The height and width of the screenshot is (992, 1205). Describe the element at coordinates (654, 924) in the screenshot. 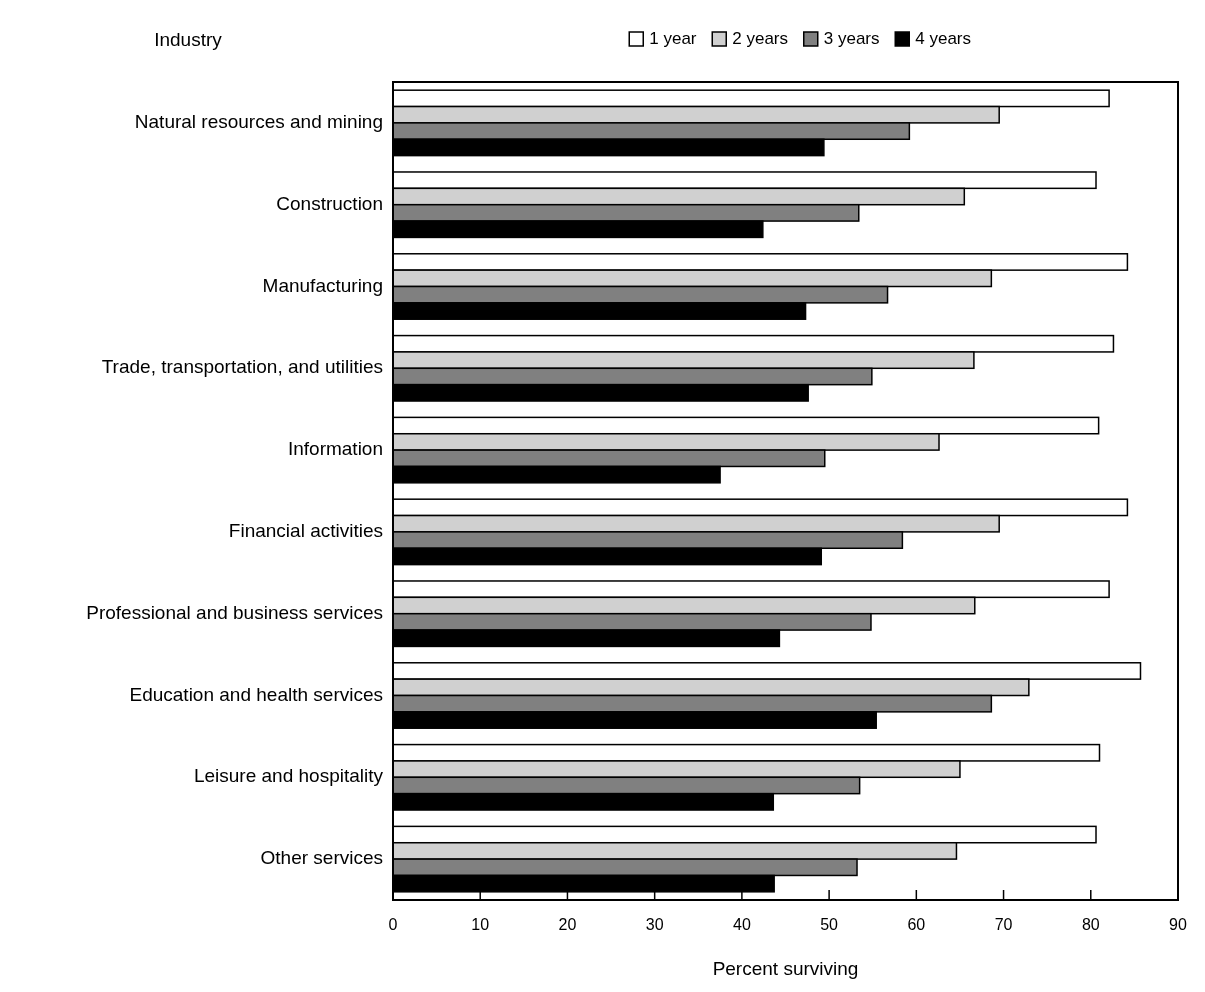

I see `x-tick-label: 30` at that location.